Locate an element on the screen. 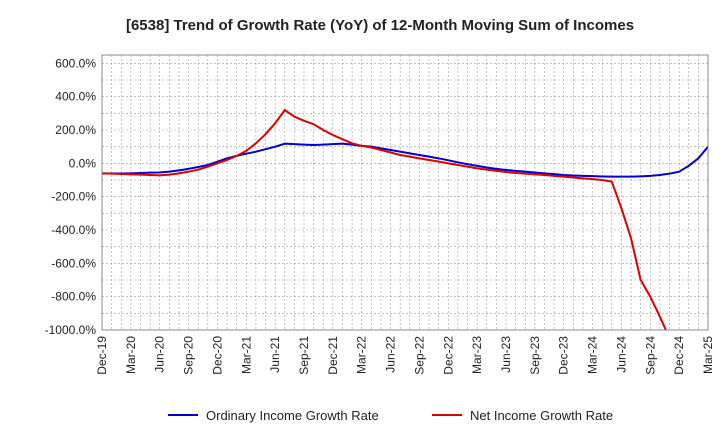 The image size is (720, 440). x-tick-label: Mar-21 is located at coordinates (246, 355).